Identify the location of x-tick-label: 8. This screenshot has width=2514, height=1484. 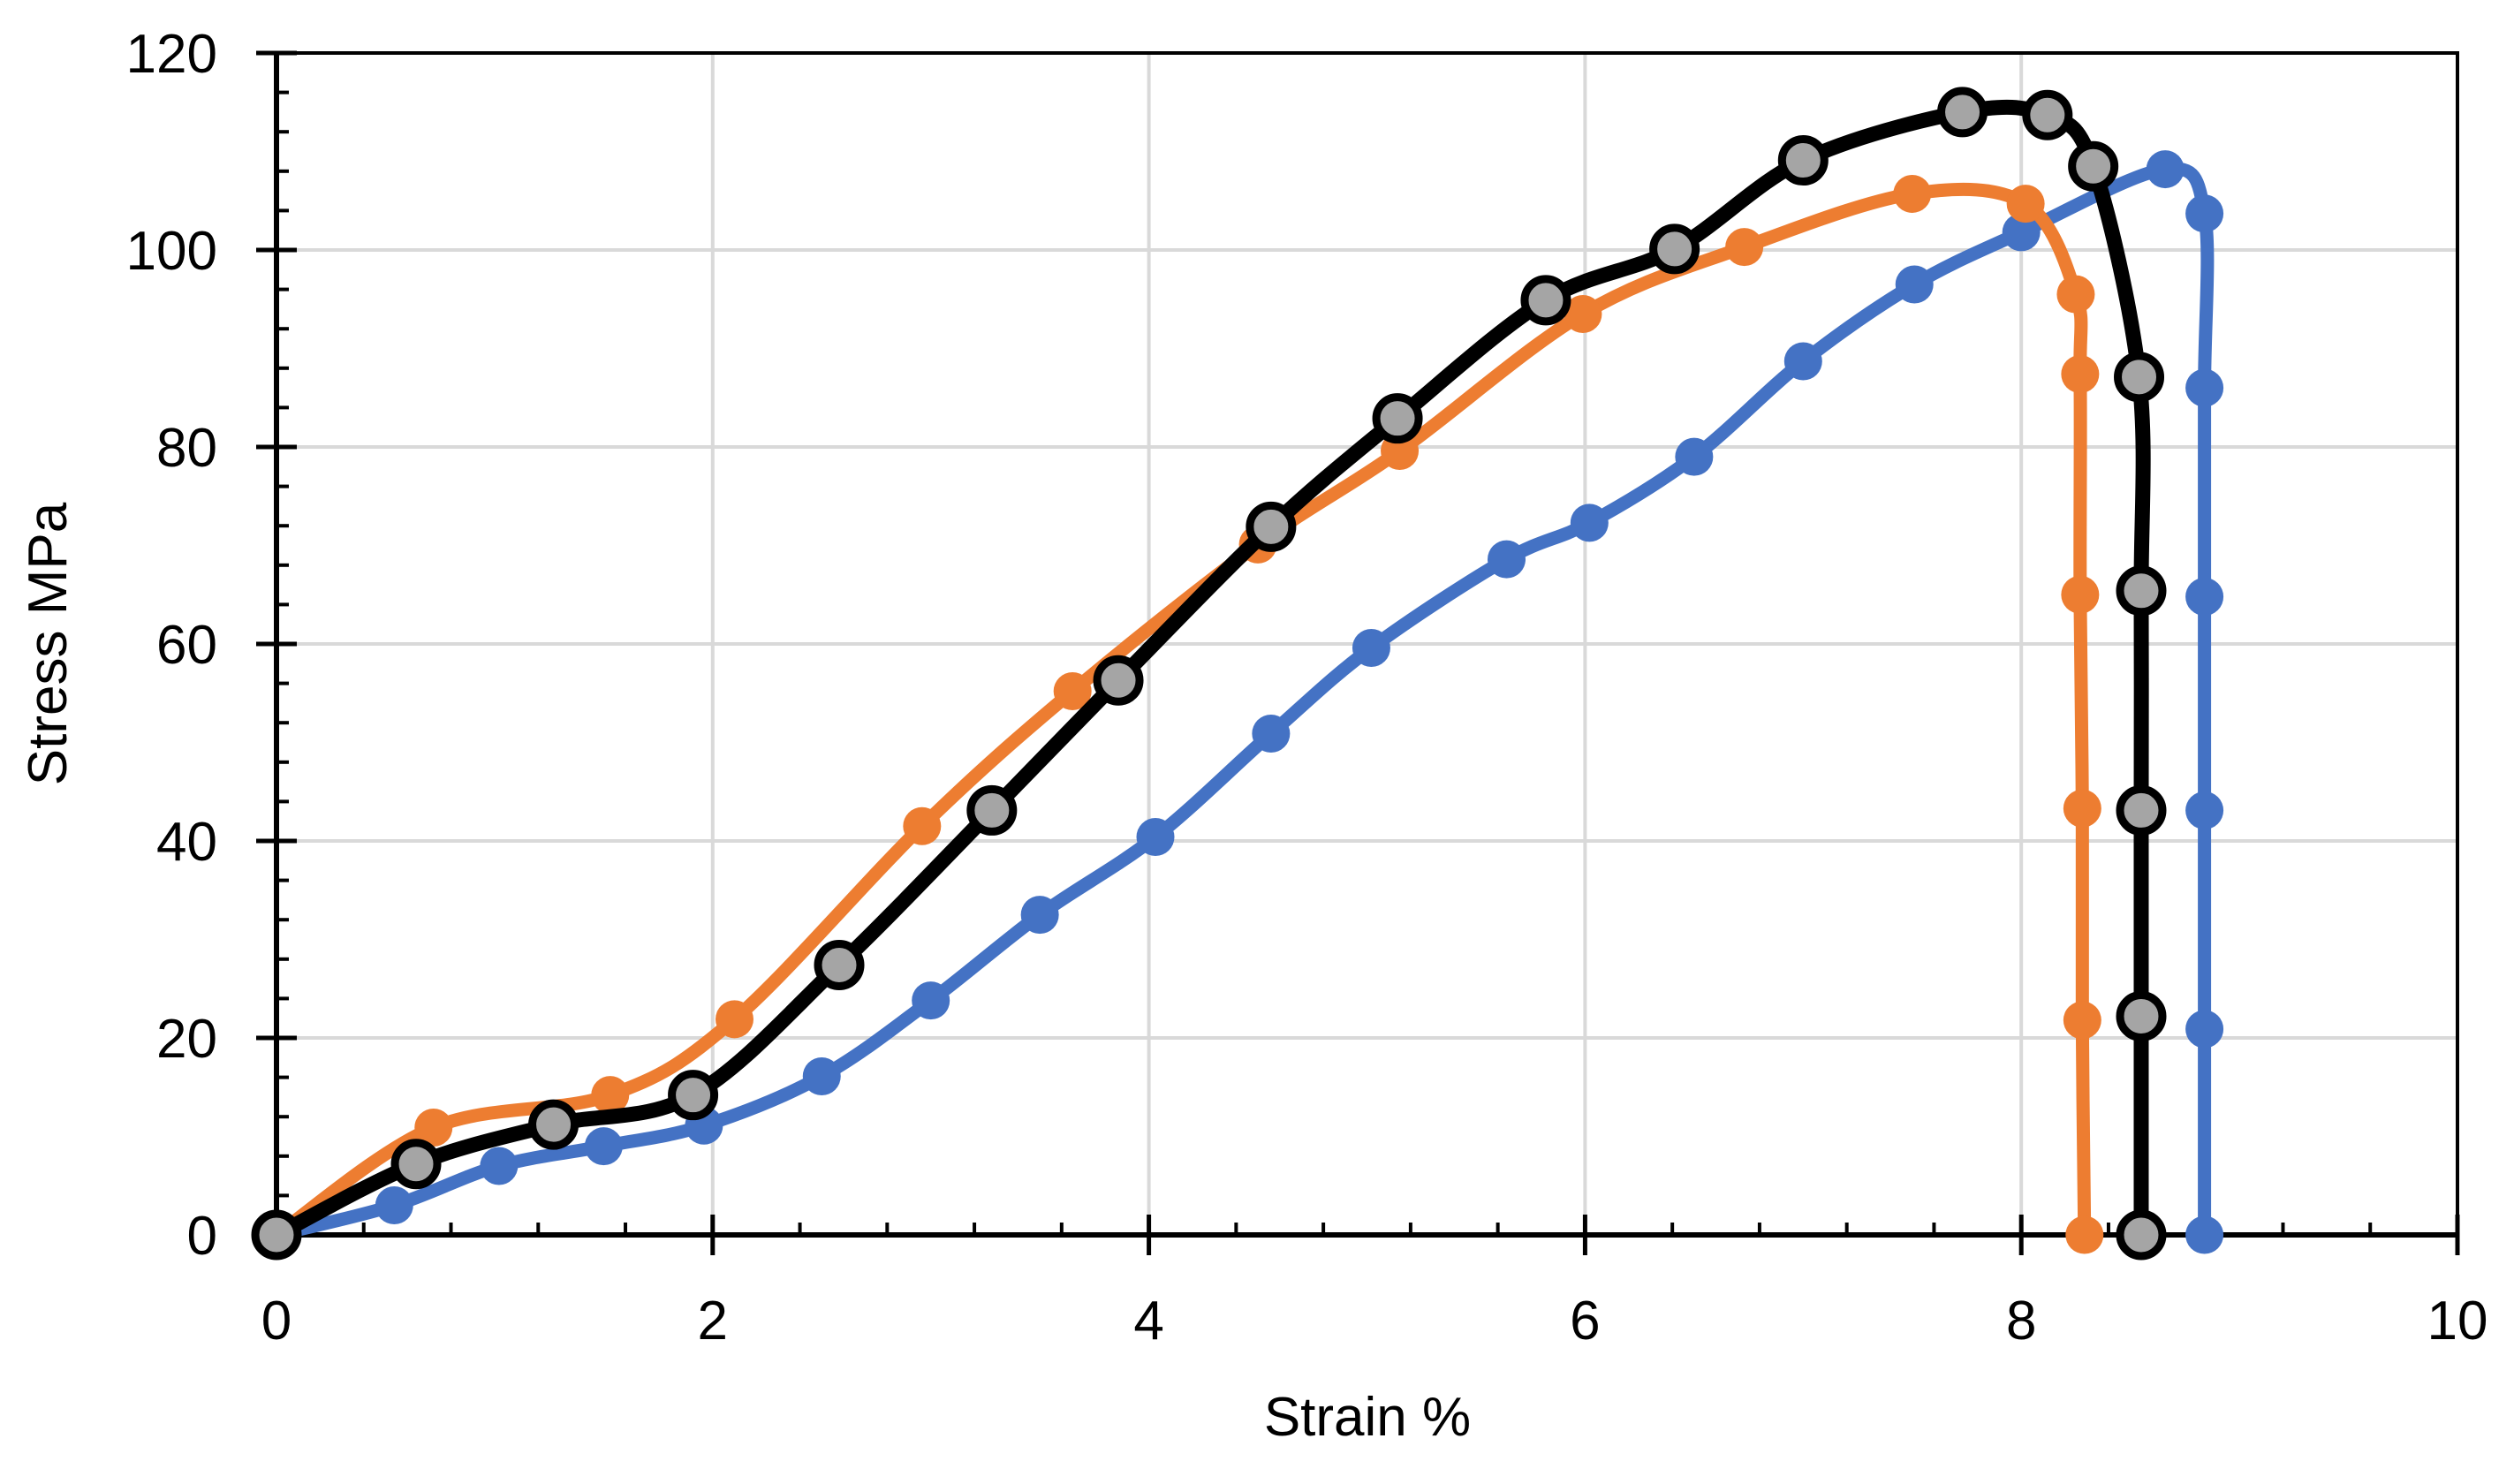
(2021, 1321).